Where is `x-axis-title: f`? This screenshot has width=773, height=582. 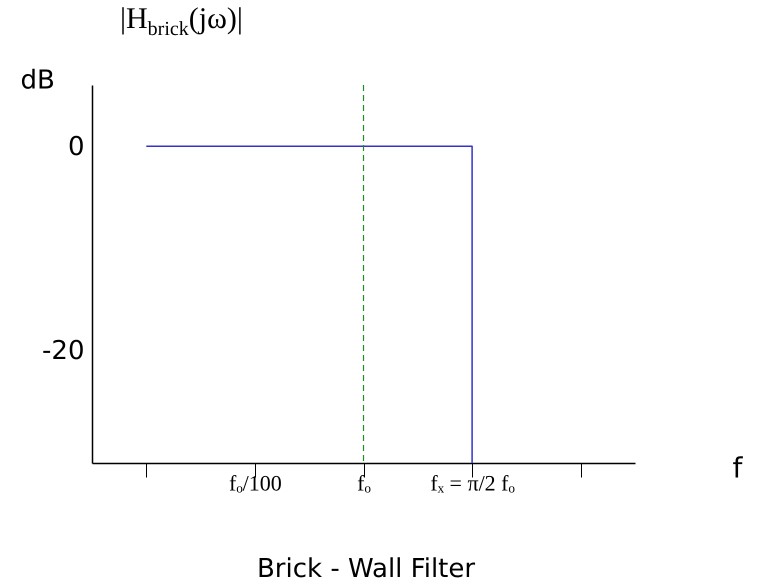 x-axis-title: f is located at coordinates (738, 468).